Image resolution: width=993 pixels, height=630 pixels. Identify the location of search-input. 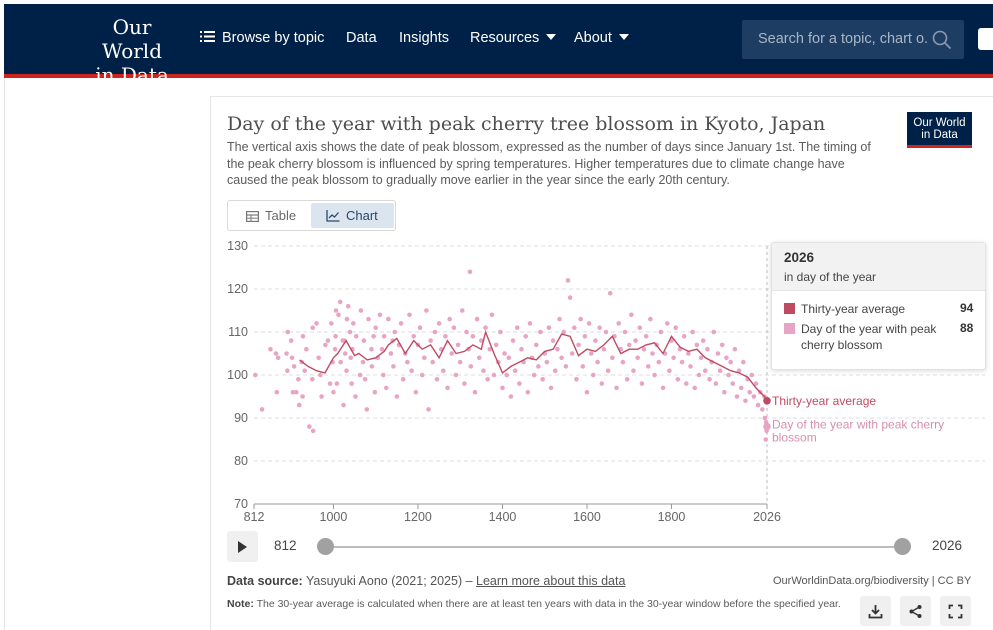
(843, 39).